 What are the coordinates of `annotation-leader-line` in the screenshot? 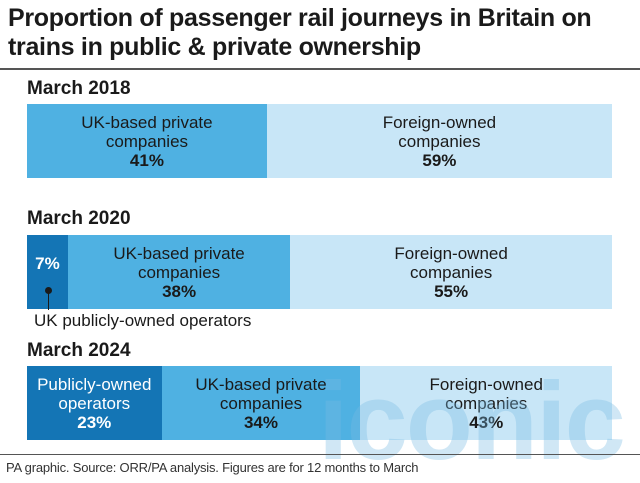 It's located at (48, 300).